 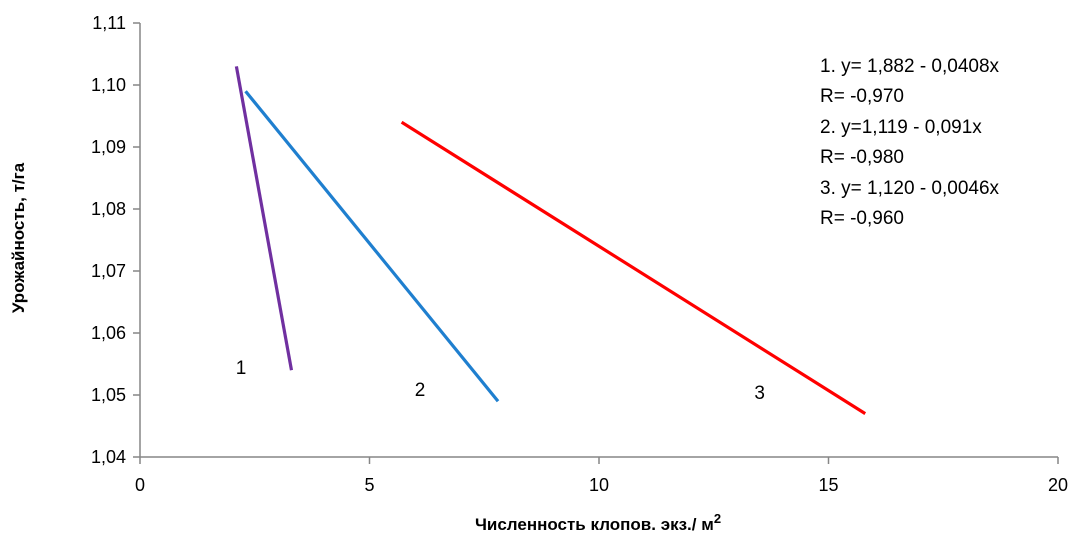 I want to click on x-ticks: 0 5 10 15 20, so click(x=601, y=476).